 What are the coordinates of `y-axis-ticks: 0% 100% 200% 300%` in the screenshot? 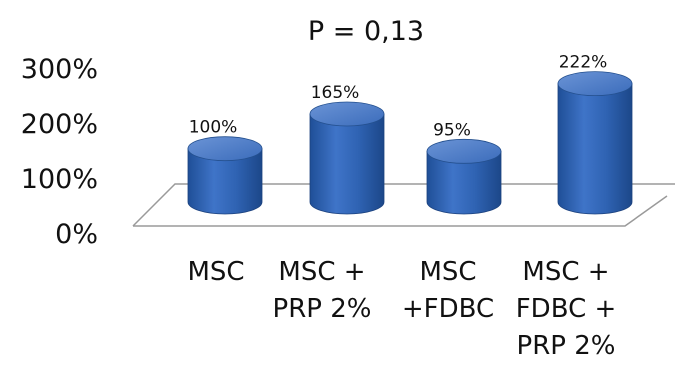 It's located at (59, 152).